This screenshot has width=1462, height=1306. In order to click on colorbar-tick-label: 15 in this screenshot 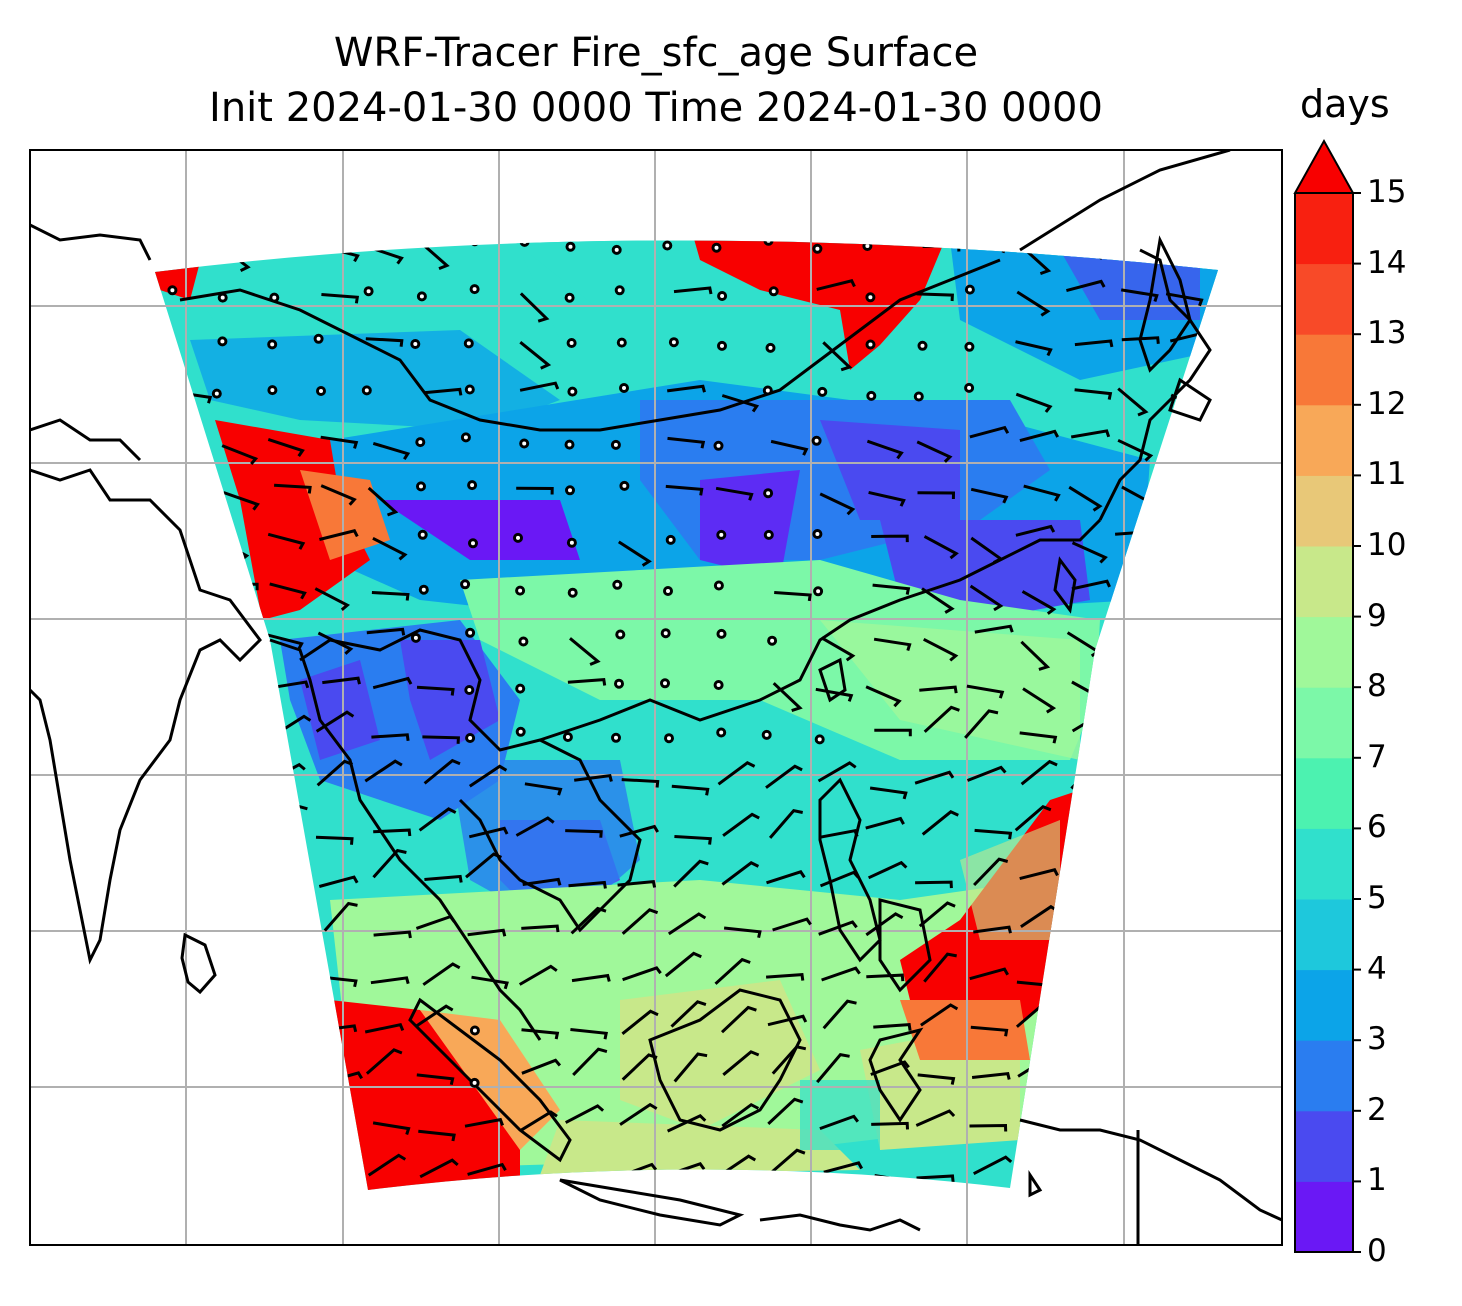, I will do `click(1387, 192)`.